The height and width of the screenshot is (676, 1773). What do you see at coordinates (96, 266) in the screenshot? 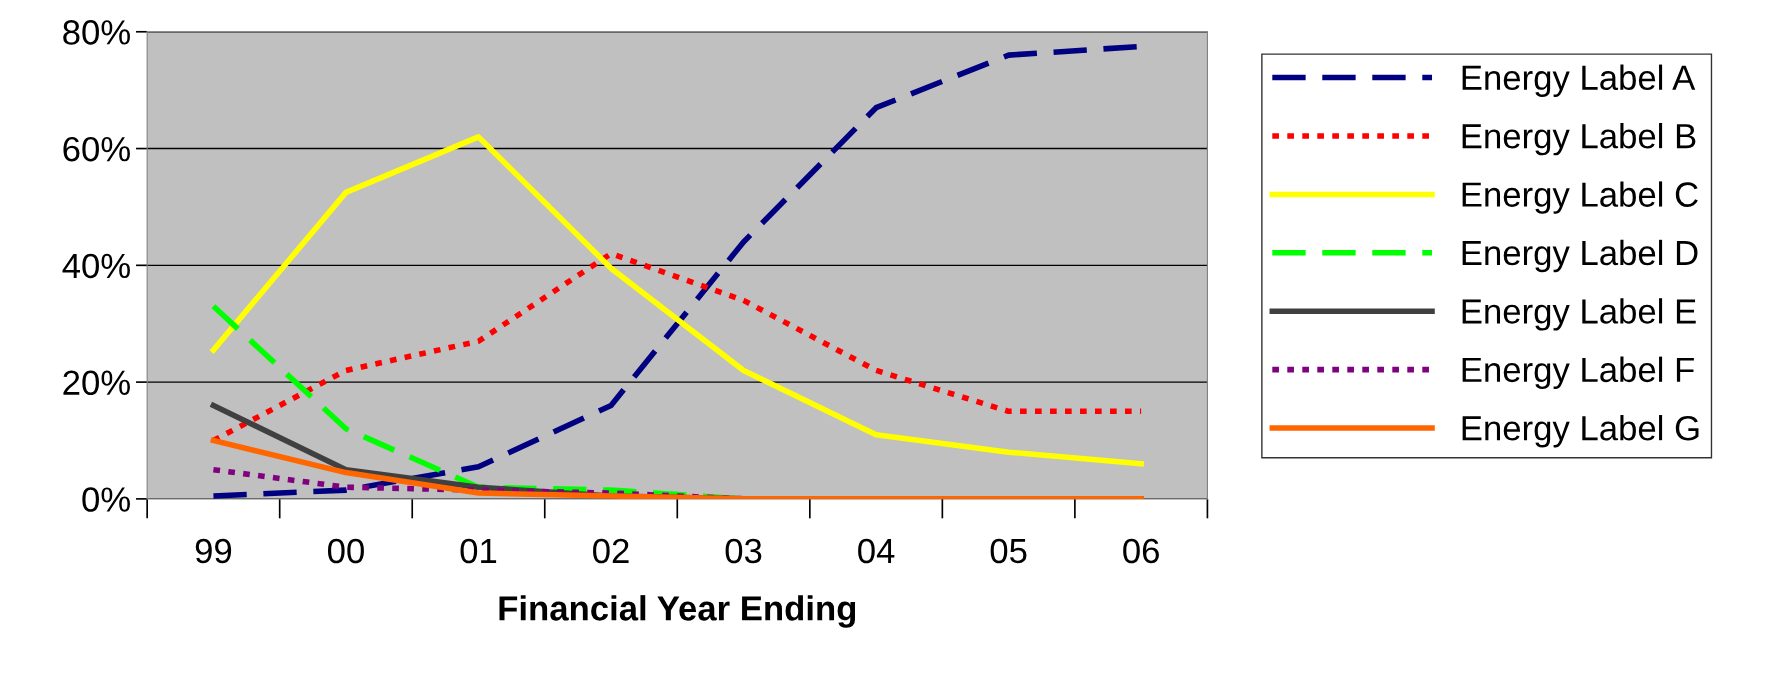
I see `y-tick-label: 40%` at bounding box center [96, 266].